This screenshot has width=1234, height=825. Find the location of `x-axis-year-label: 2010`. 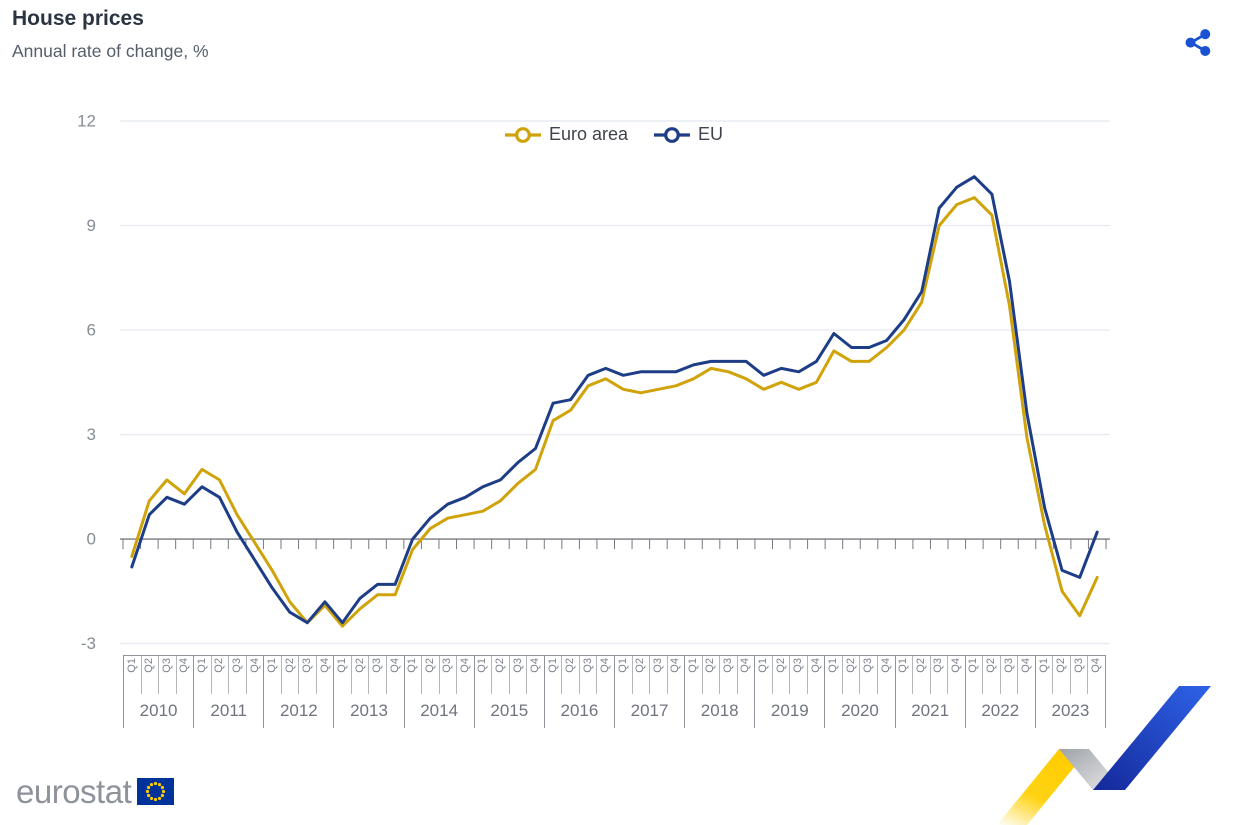

x-axis-year-label: 2010 is located at coordinates (158, 710).